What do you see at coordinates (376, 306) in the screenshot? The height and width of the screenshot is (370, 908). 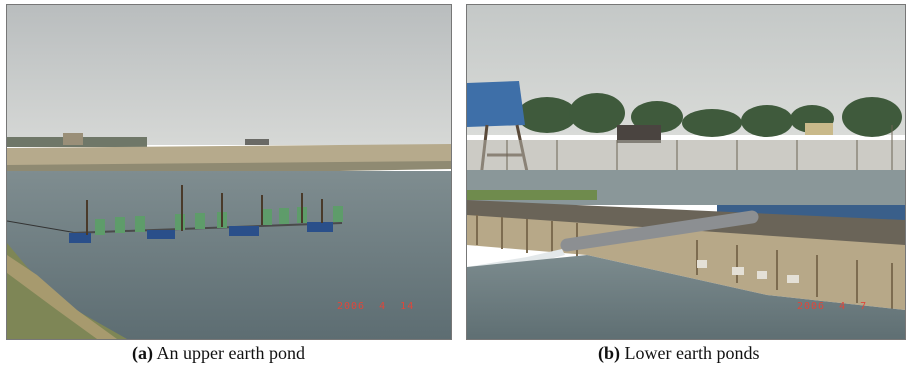 I see `date-stamp-a: 2006 4 14` at bounding box center [376, 306].